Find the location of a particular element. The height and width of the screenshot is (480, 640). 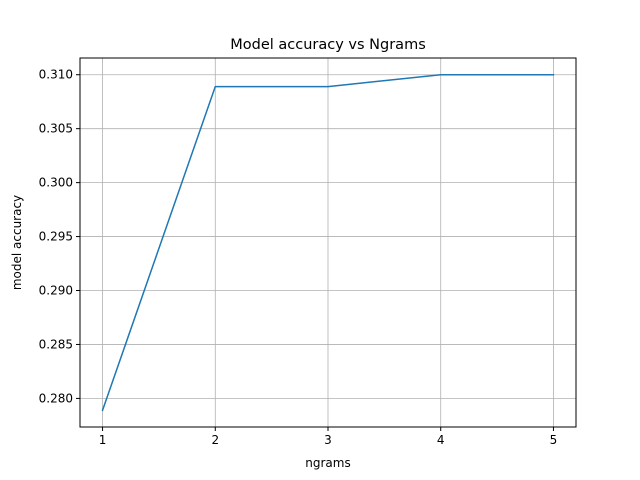

y-tick-label: 0.305 is located at coordinates (56, 129).